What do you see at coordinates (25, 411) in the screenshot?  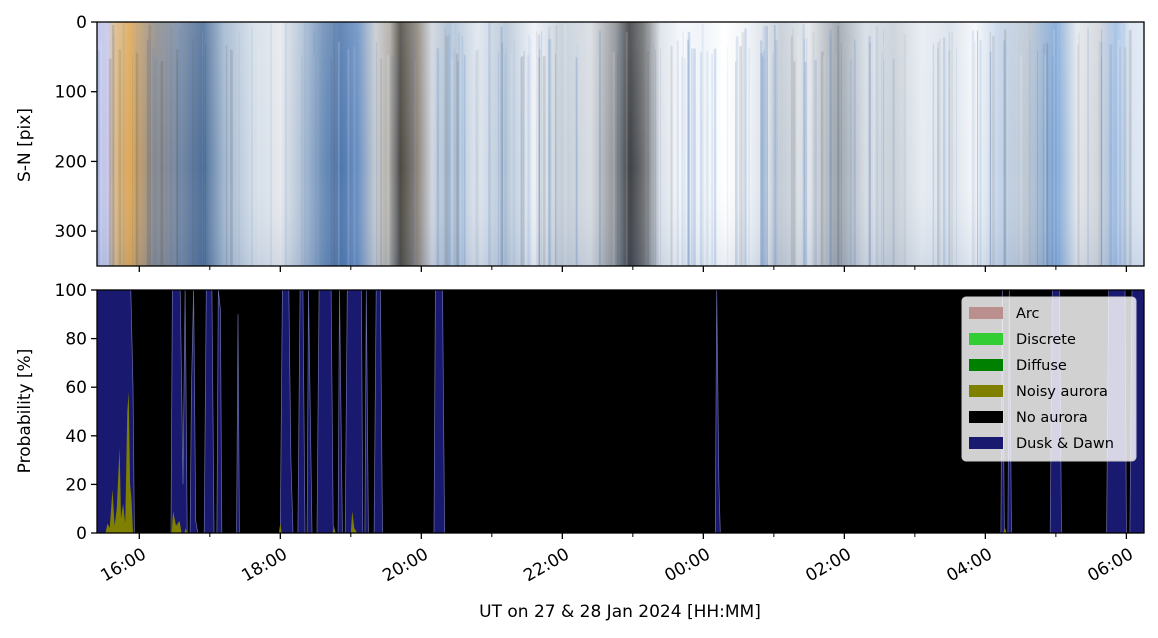 I see `probability-y-axis-label: Probability [%]` at bounding box center [25, 411].